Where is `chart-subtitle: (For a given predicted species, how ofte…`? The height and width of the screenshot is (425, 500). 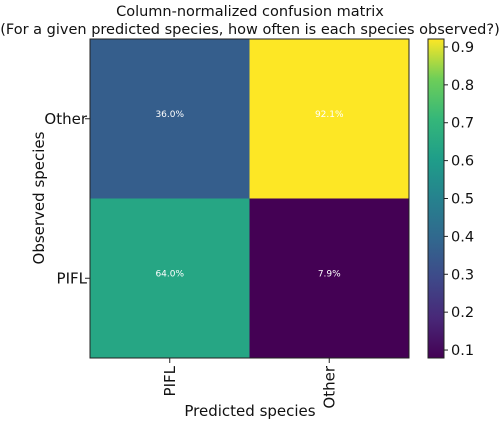 chart-subtitle: (For a given predicted species, how ofte… is located at coordinates (249, 30).